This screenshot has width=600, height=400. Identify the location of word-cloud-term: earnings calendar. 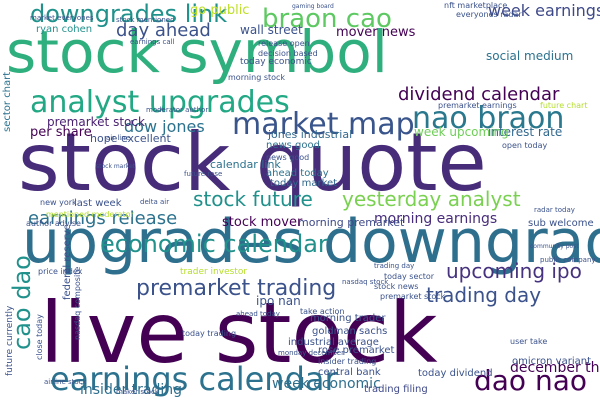
(194, 379).